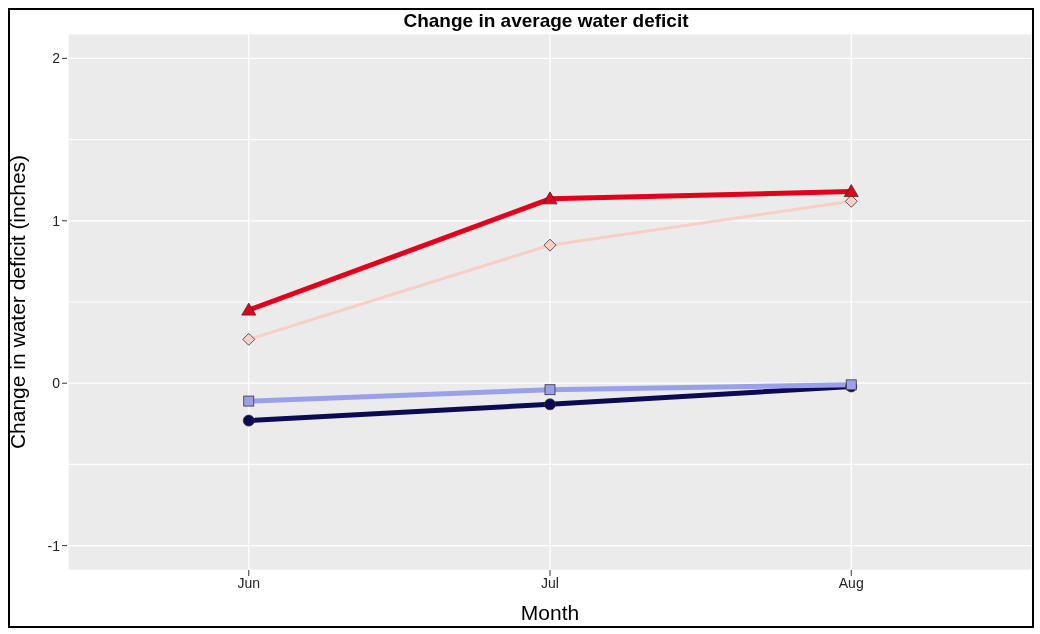 This screenshot has height=634, width=1040. I want to click on y-tick-label: 2, so click(56, 58).